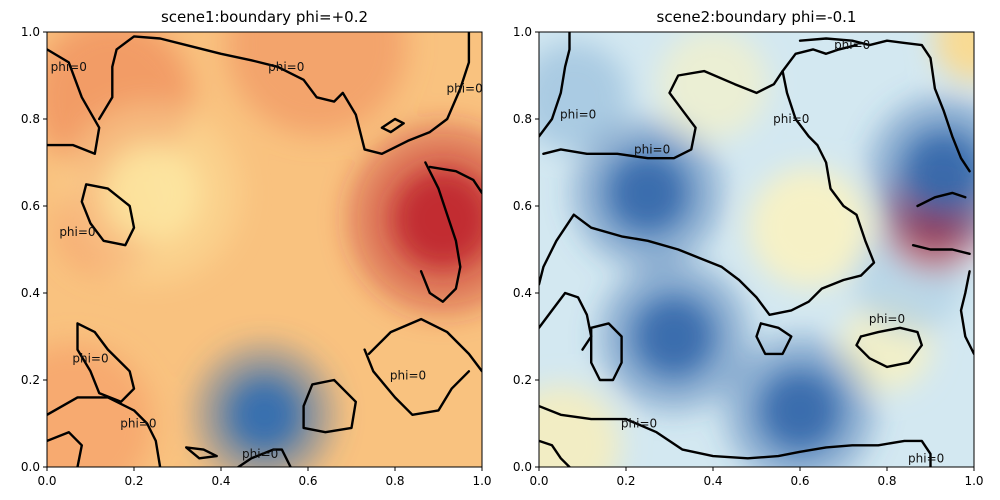  Describe the element at coordinates (264, 17) in the screenshot. I see `scene1-title: scene1:boundary phi=+0.2` at that location.